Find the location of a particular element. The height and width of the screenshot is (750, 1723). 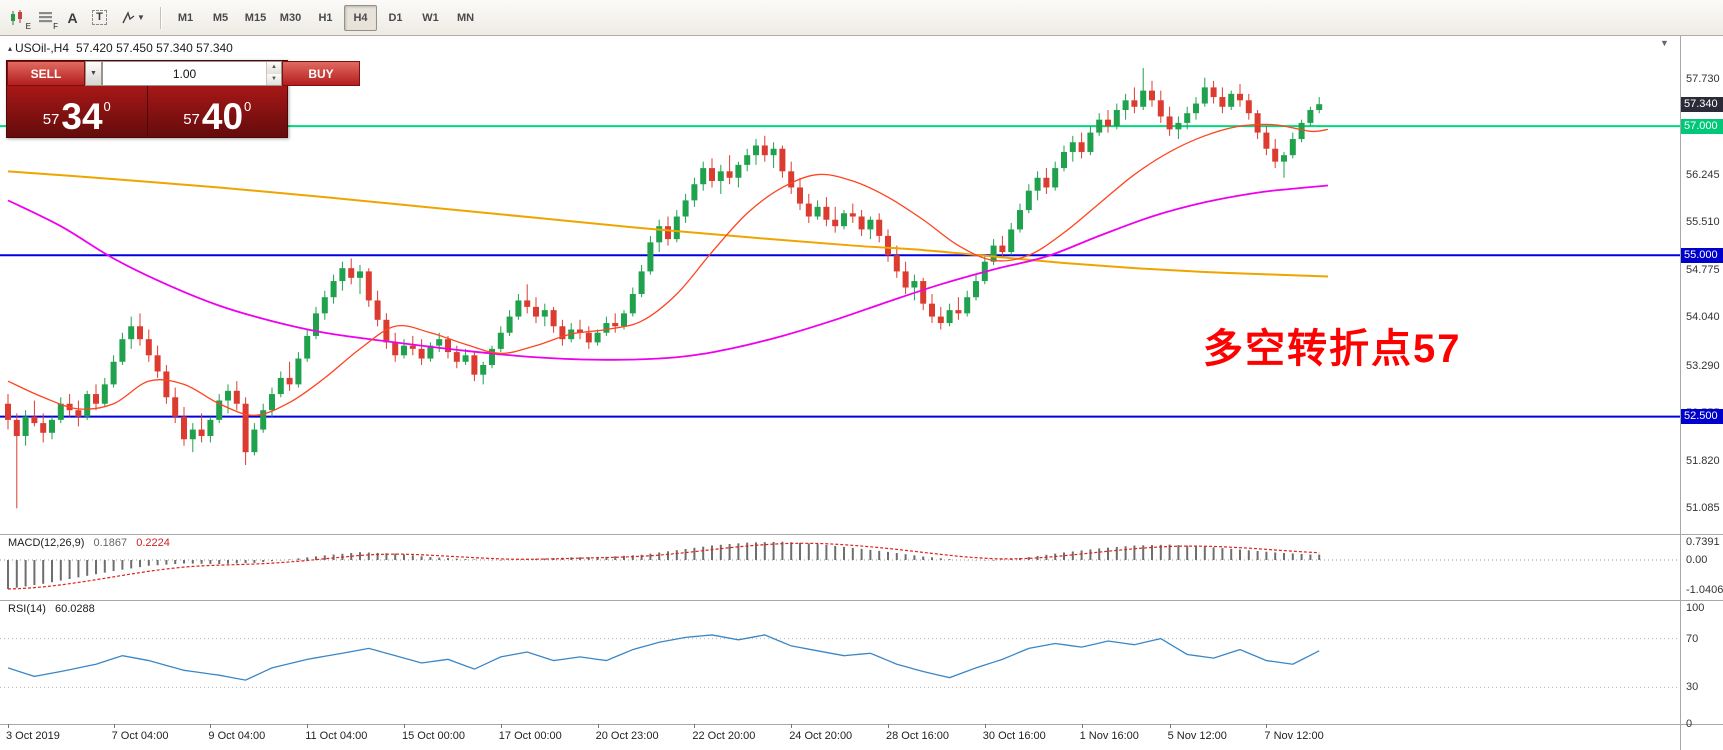

spin-down-icon: ▼ is located at coordinates (274, 79).